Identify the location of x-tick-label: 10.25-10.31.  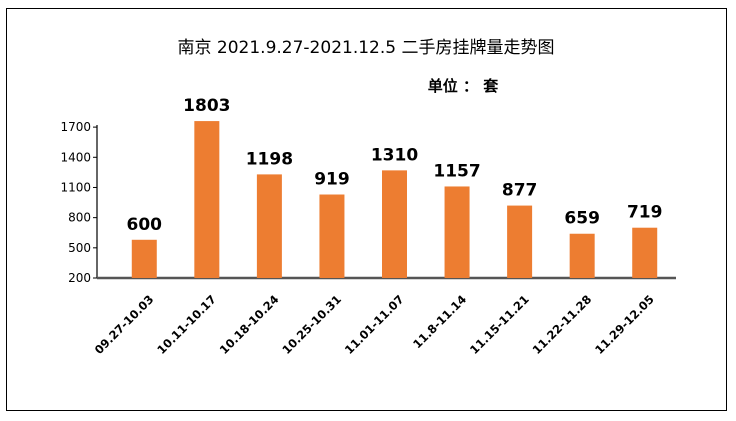
(311, 324).